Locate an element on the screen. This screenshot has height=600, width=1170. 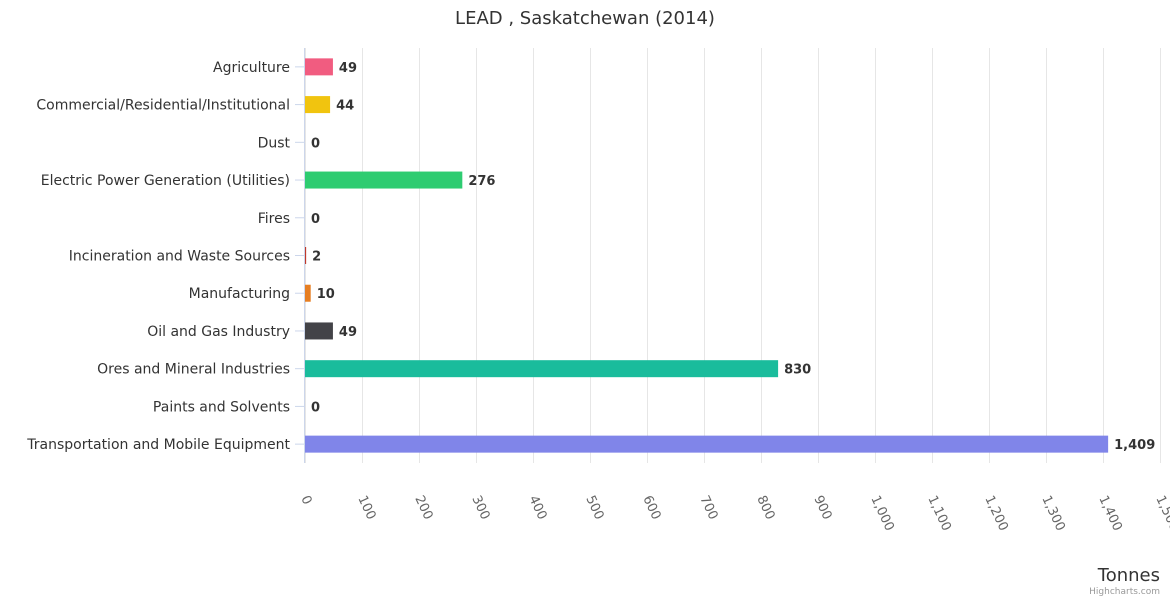
category-label: Agriculture is located at coordinates (251, 68).